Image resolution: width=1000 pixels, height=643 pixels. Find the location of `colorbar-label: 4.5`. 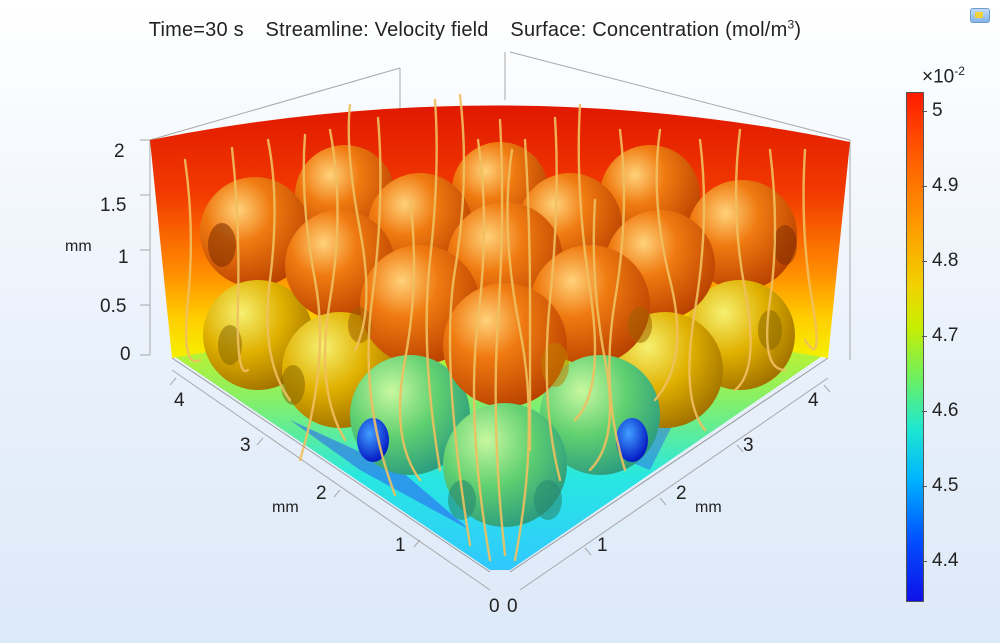

colorbar-label: 4.5 is located at coordinates (945, 485).